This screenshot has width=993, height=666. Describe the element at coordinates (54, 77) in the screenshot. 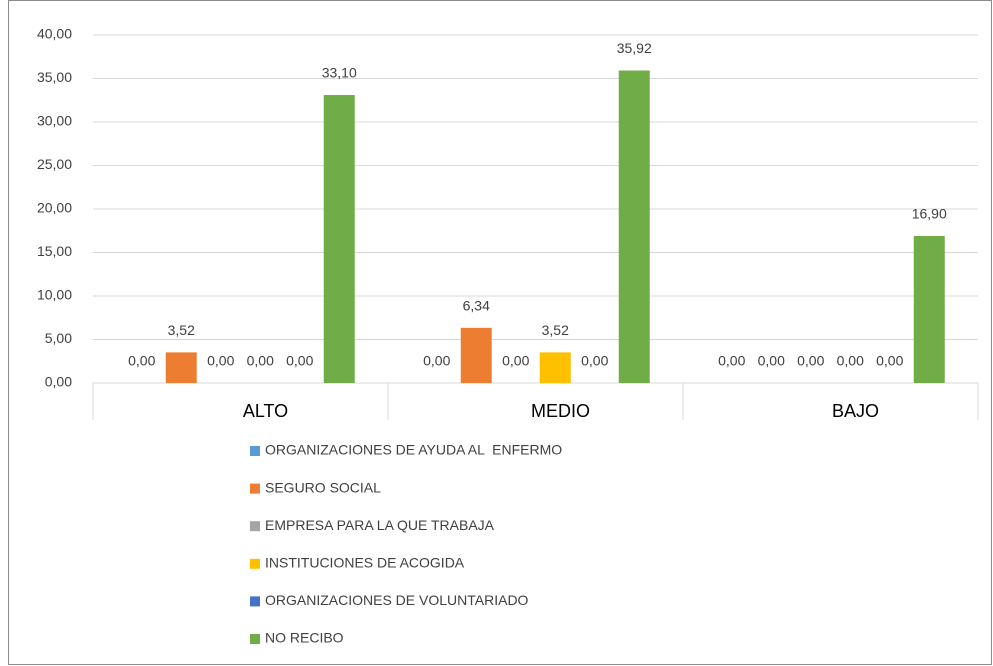

I see `y-tick-label: 35,00` at that location.